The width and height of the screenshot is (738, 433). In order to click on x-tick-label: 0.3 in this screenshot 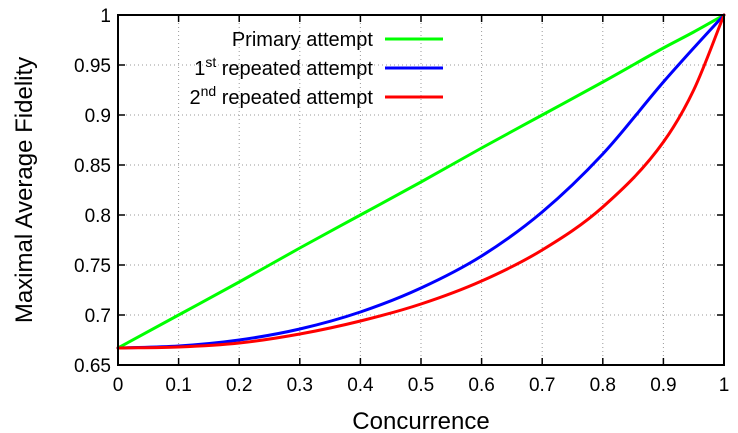, I will do `click(300, 385)`.